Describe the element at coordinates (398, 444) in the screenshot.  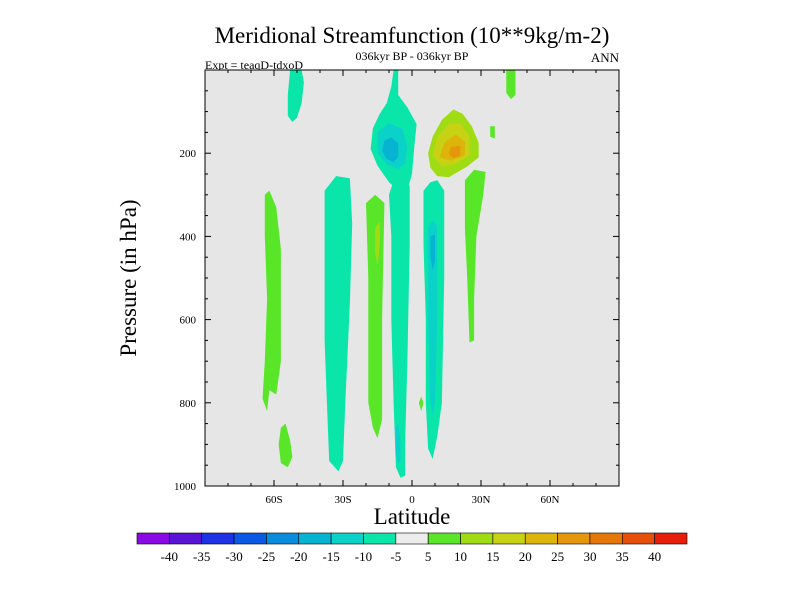
I see `contour-region-equatorial-deep-core` at that location.